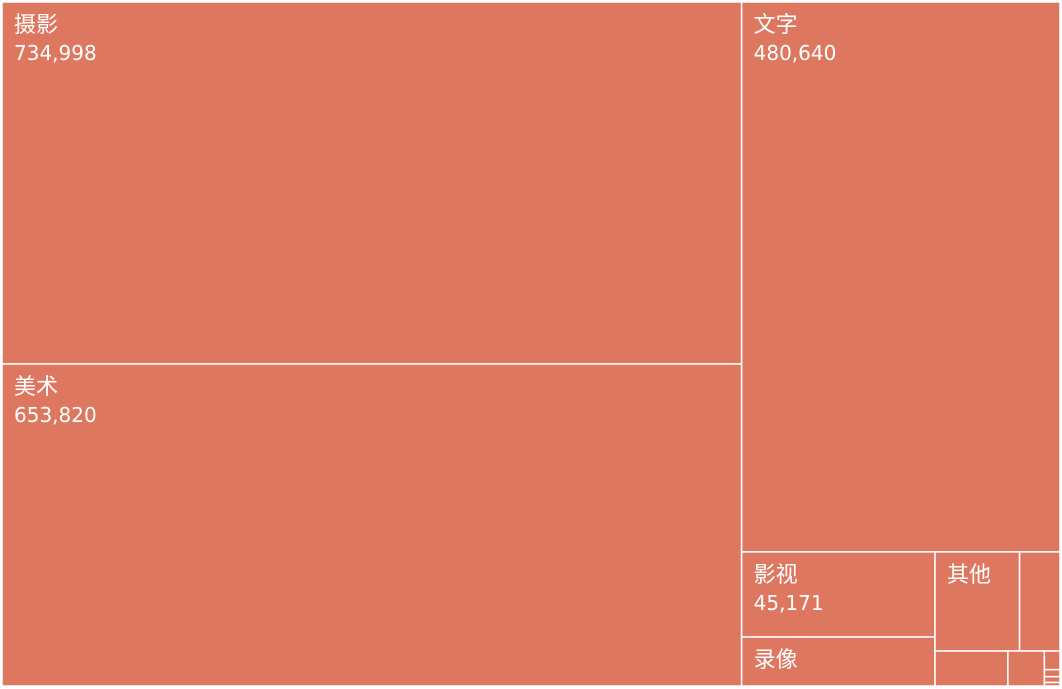 This screenshot has width=1062, height=689. I want to click on treemap-node-label: 摄影, so click(36, 25).